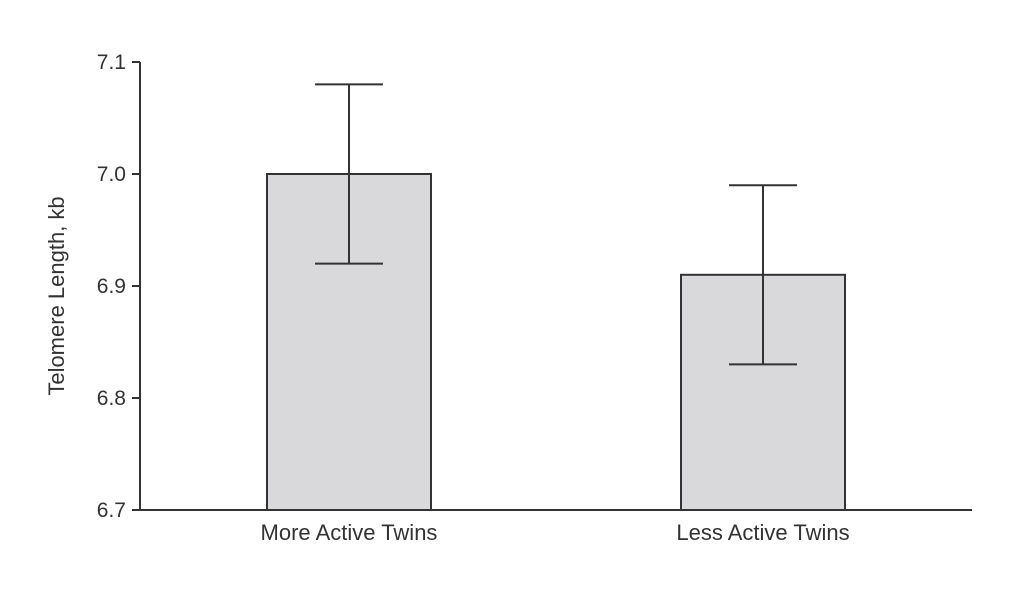 This screenshot has width=1012, height=589. Describe the element at coordinates (56, 295) in the screenshot. I see `y-axis-title: Telomere Length, kb` at that location.